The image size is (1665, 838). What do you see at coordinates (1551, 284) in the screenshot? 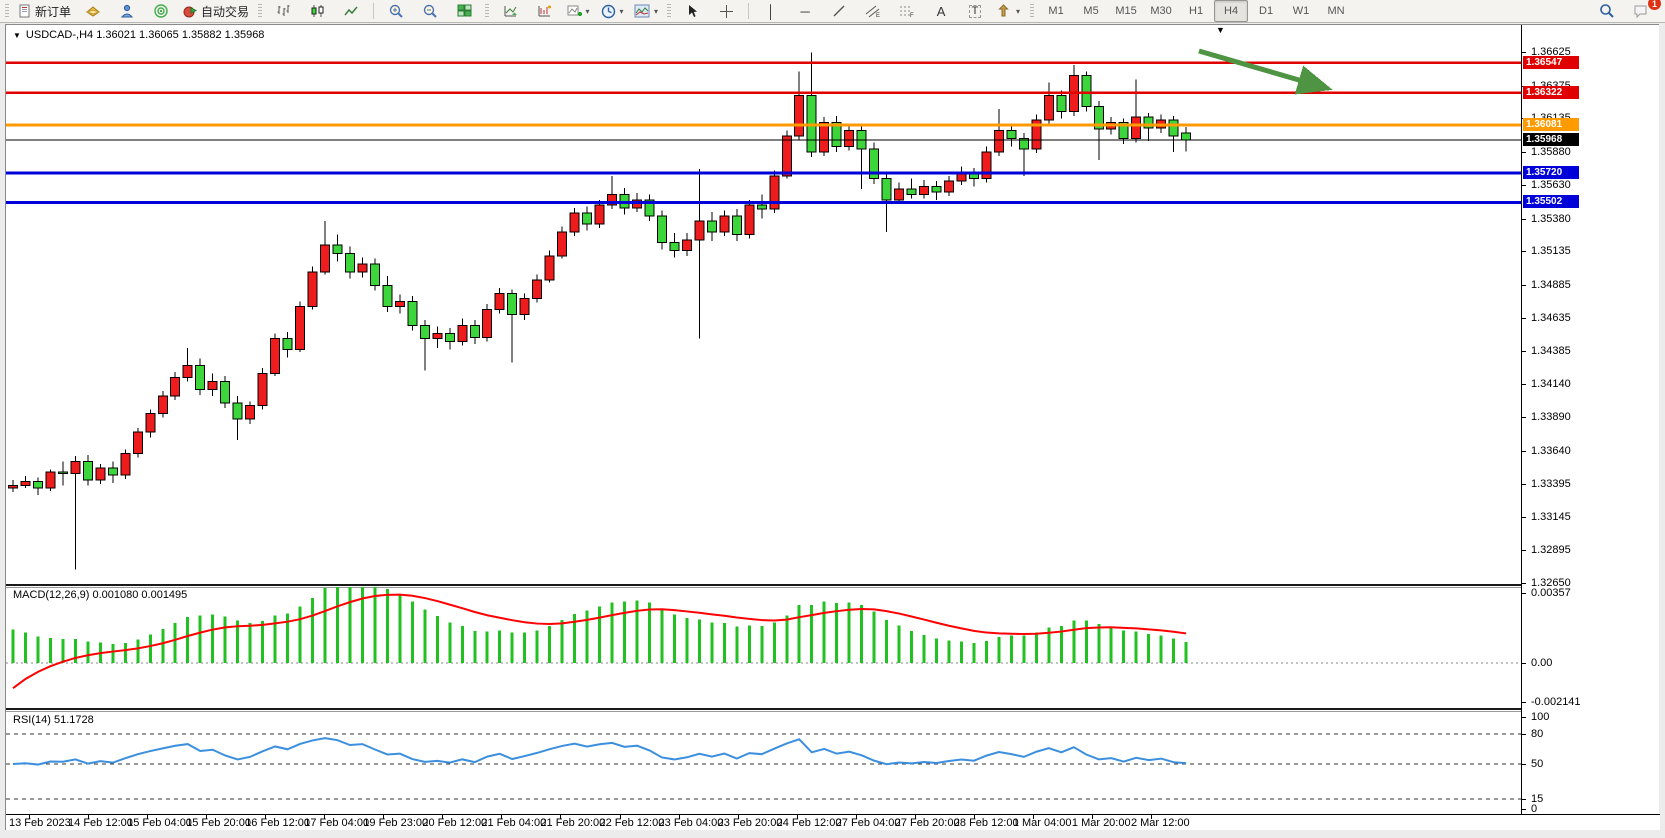
I see `price-tick-label: 1.34885` at bounding box center [1551, 284].